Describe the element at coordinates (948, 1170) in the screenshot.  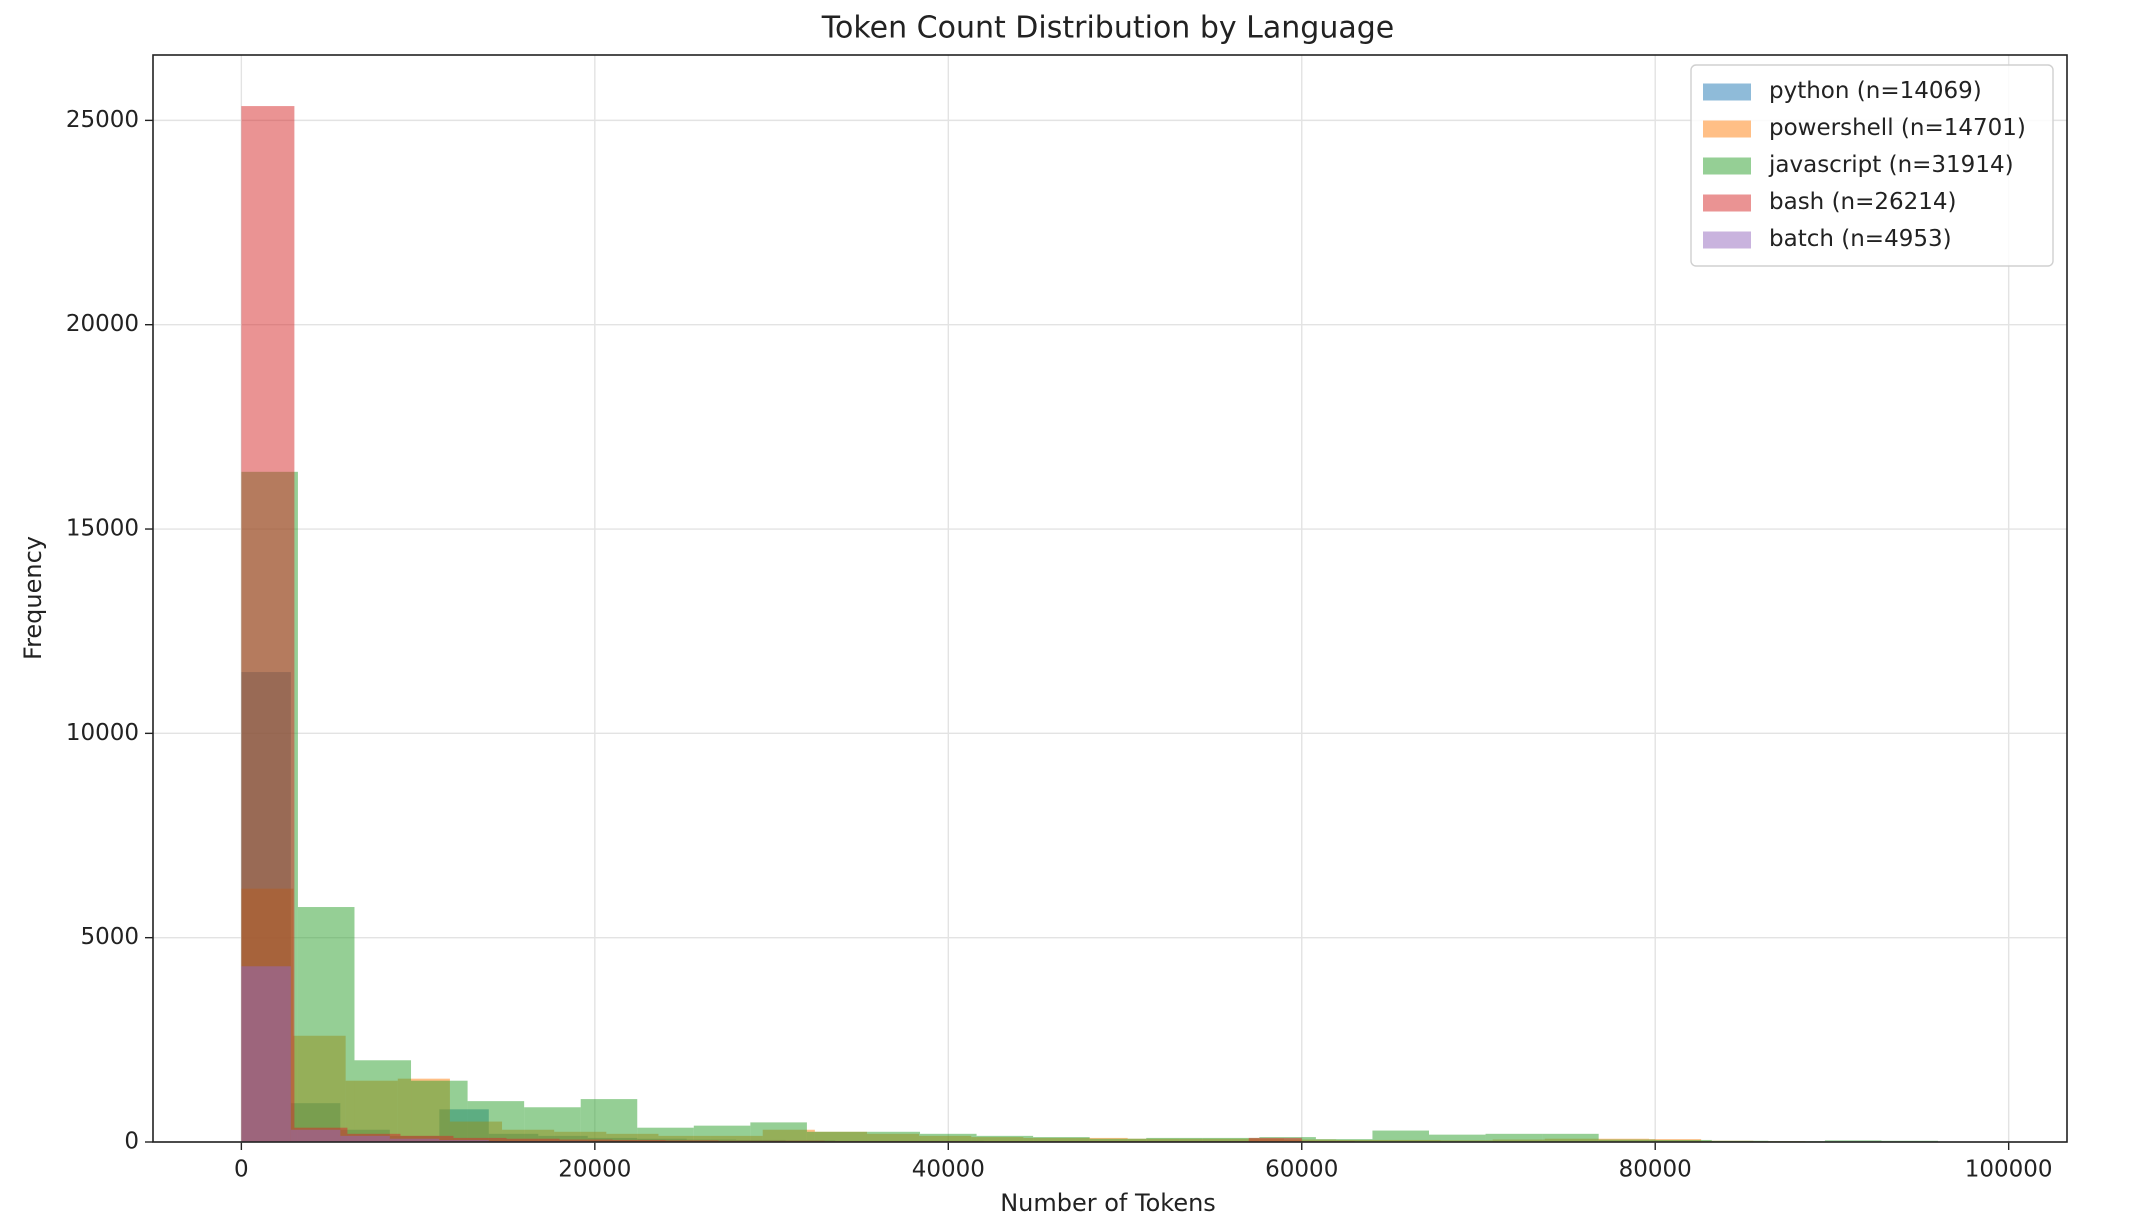
I see `x-tick-label: 40000` at that location.